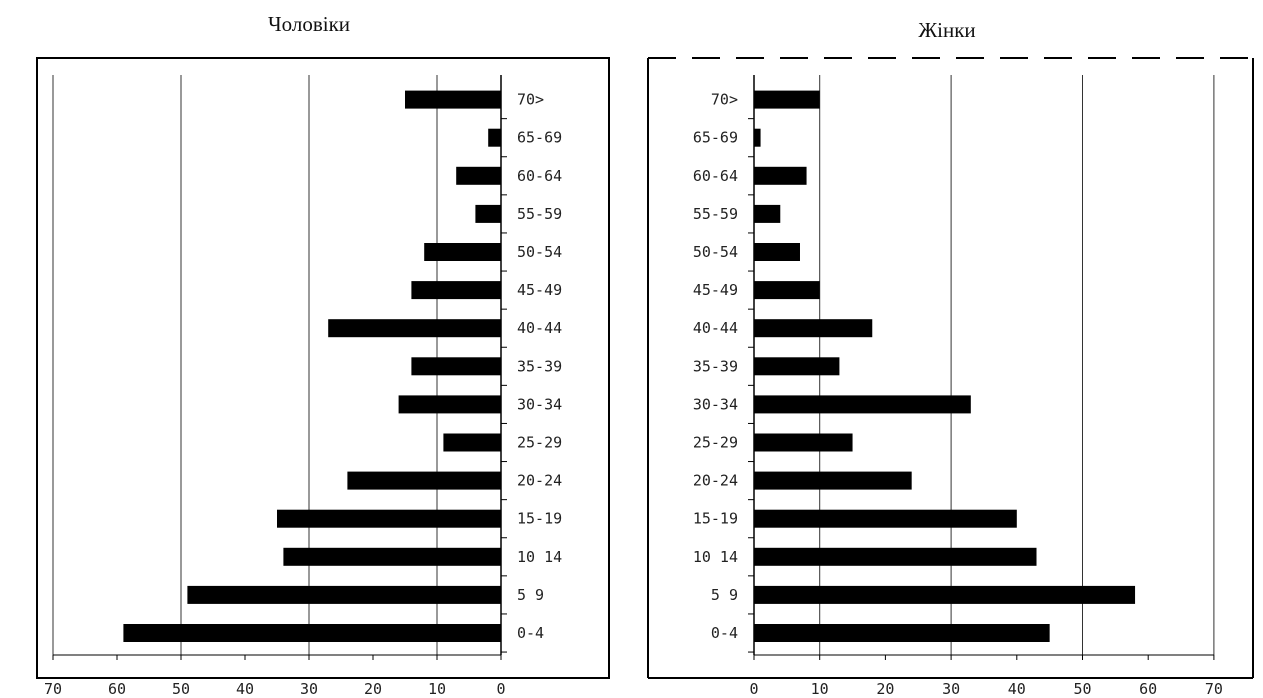 This screenshot has width=1263, height=698. I want to click on chart-title-women: Жінки, so click(947, 30).